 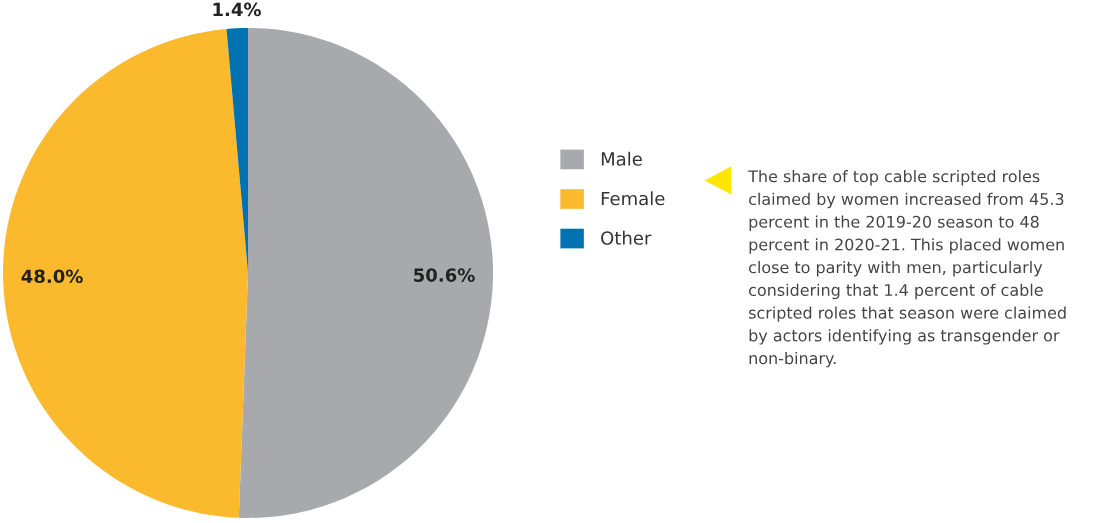 I want to click on text: The share of top cable scripted roles claimed by women increased from 45.3 percent in the 2019-20 season to 48 percent in 2020-21. This placed women close to parity with men, particularly considering that 1.4 percent of cable scripted roles that season were claimed by actors identifying as transgender or non-binary., so click(x=907, y=268).